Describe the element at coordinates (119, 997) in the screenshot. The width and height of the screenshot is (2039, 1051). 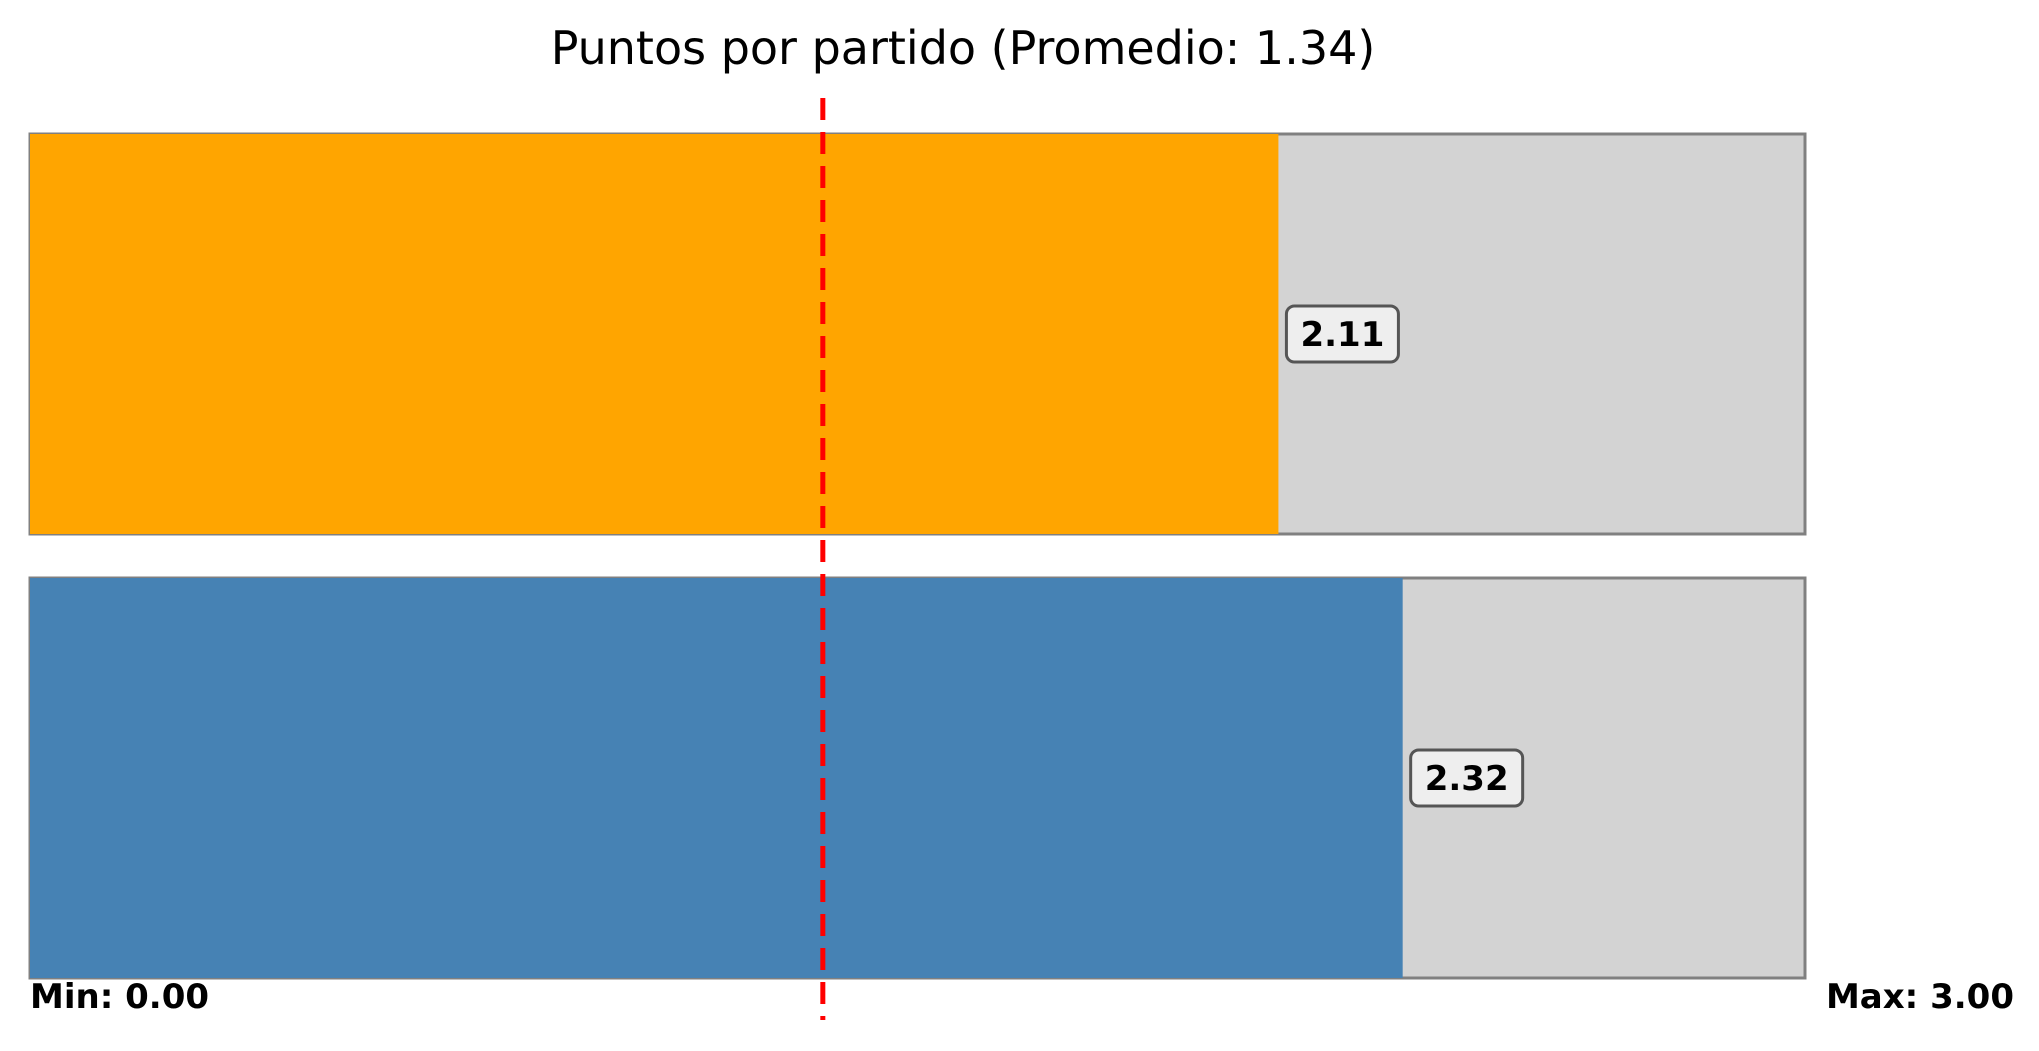
I see `min-label: Min: 0.00` at that location.